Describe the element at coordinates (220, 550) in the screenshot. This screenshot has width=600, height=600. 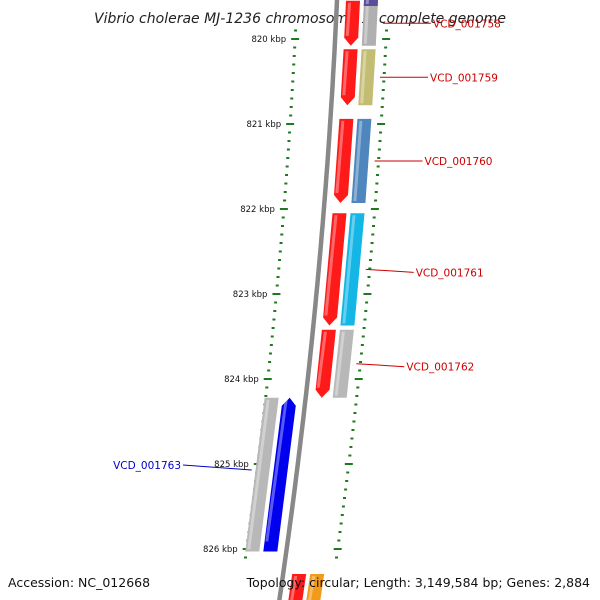
I see `ruler-label: 826 kbp` at that location.